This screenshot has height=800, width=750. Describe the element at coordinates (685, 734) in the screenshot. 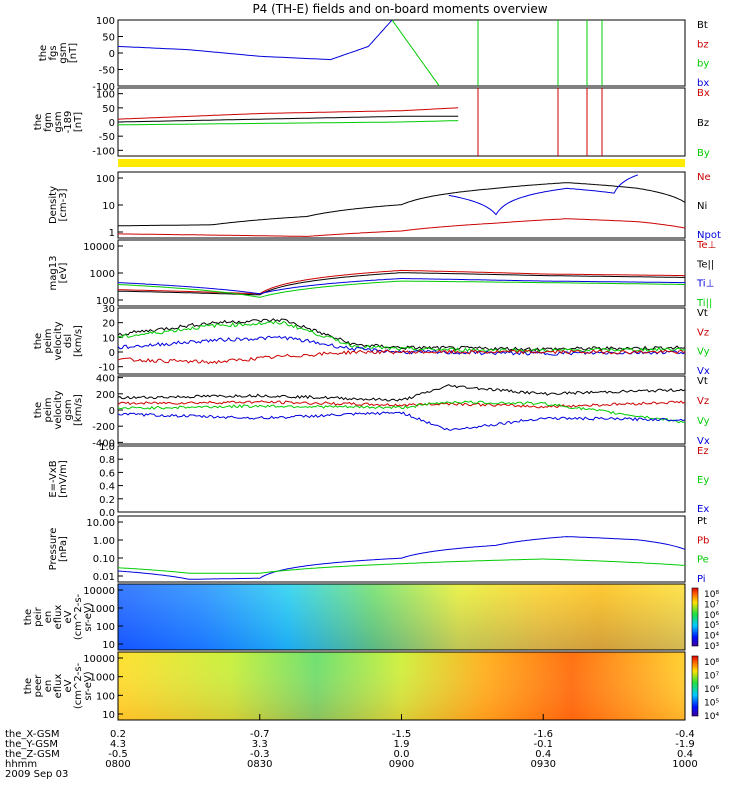

I see `x-row-value: -0.4` at that location.